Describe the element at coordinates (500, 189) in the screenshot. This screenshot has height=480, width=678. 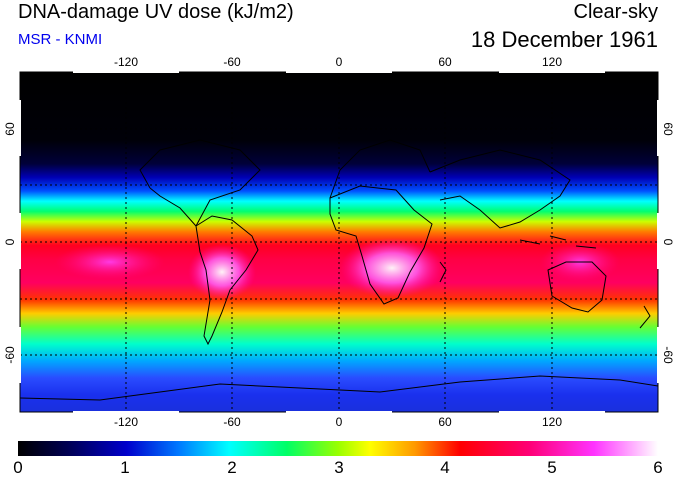
I see `coastline-asia` at that location.